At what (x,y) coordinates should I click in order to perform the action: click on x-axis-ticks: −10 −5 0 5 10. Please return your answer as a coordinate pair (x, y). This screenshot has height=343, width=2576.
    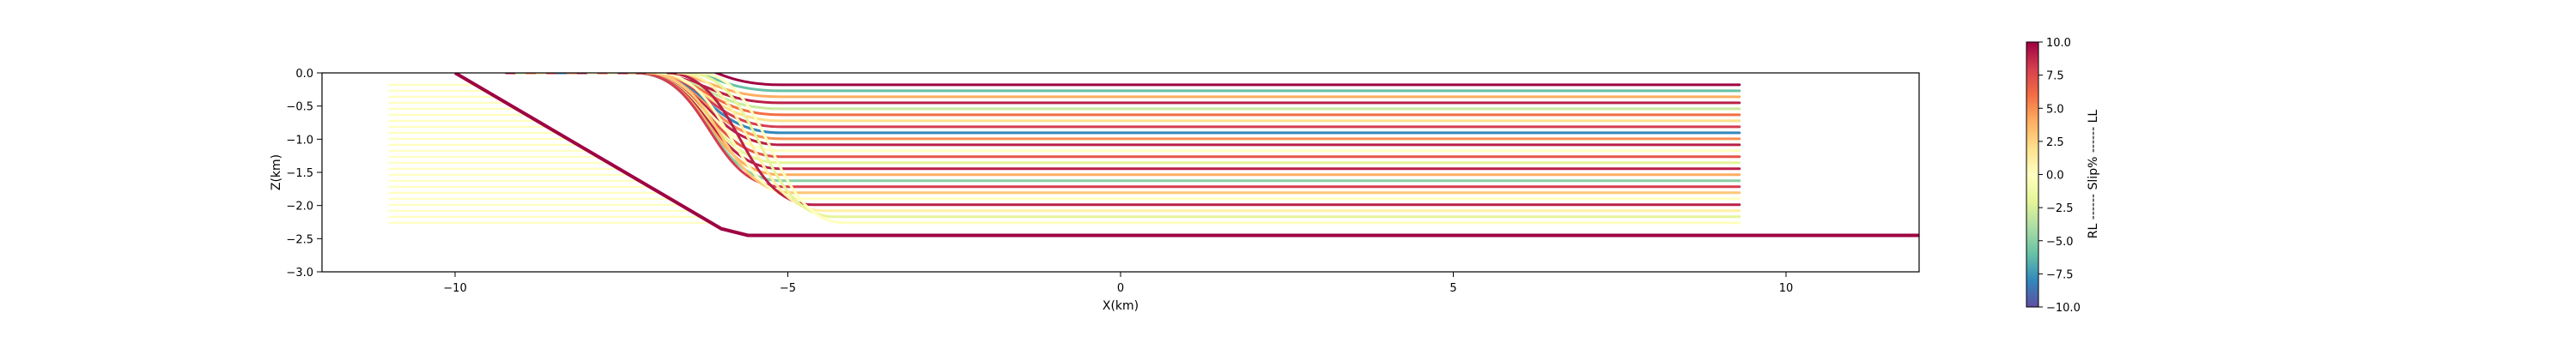
    Looking at the image, I should click on (1118, 284).